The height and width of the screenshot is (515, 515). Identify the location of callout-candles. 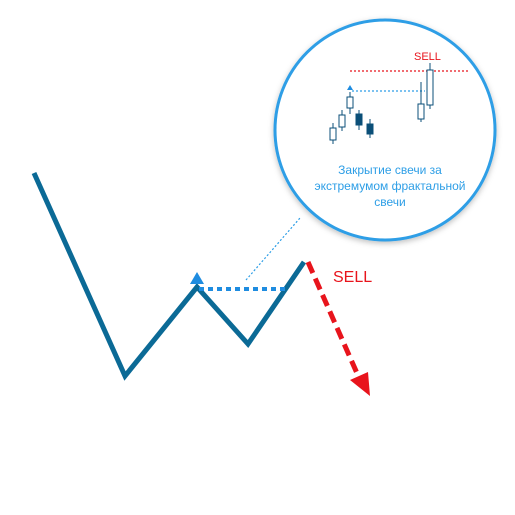
(381, 103).